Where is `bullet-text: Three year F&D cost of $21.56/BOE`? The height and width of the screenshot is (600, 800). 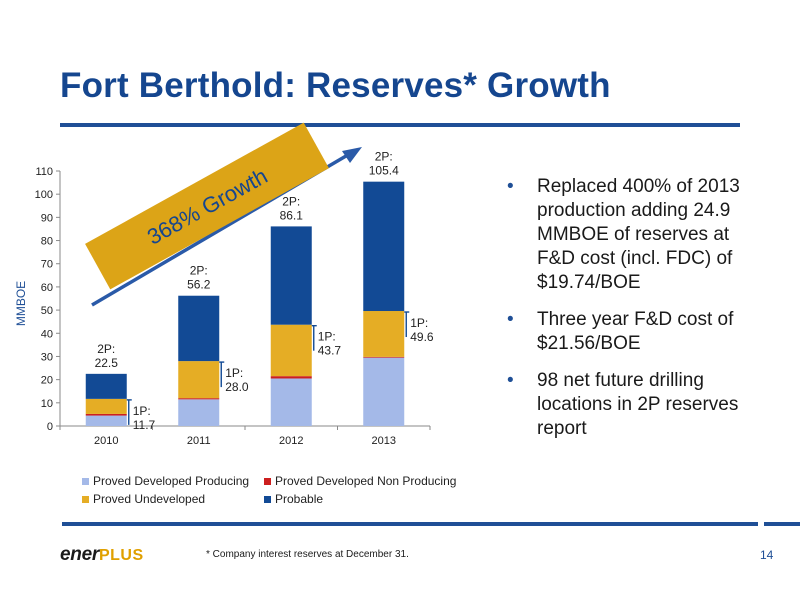 bullet-text: Three year F&D cost of $21.56/BOE is located at coordinates (635, 331).